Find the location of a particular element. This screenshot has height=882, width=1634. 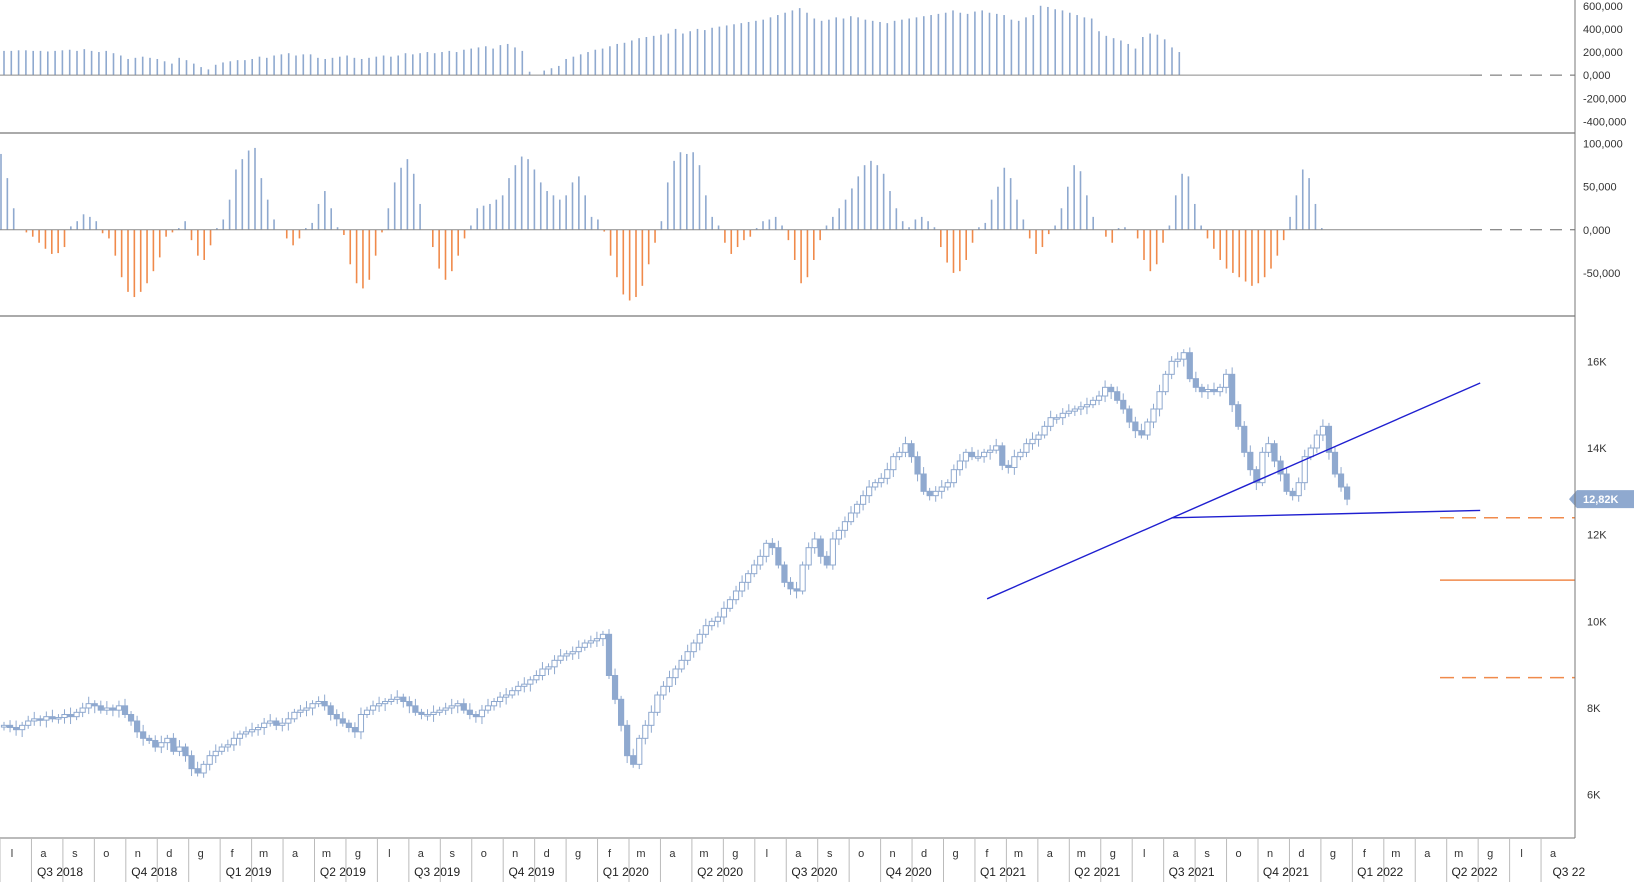

trendline is located at coordinates (1233, 491).